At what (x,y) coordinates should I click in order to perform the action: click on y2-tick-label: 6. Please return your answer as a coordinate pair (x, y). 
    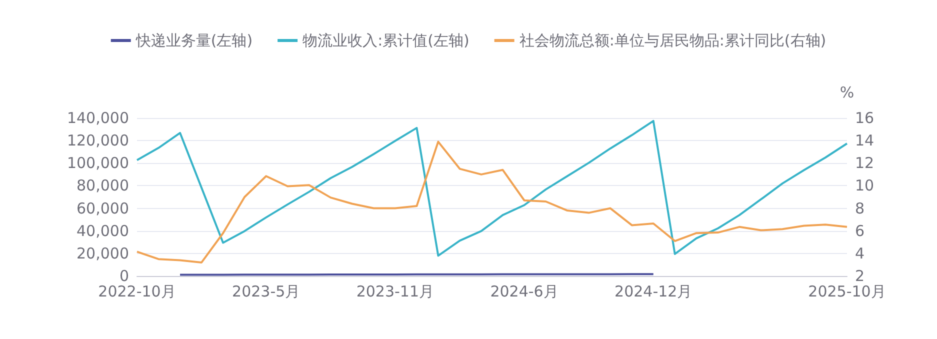
    Looking at the image, I should click on (860, 231).